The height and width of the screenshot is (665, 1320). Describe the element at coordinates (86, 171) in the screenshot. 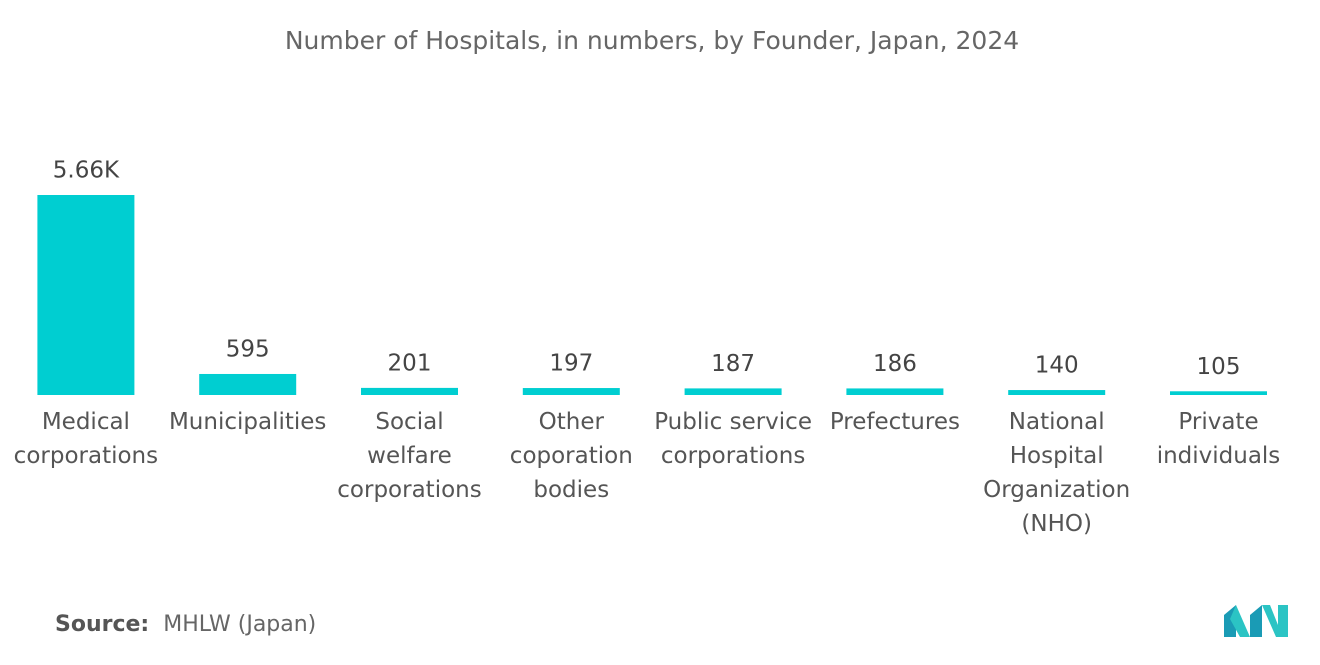

I see `value-label: 5.66K` at that location.